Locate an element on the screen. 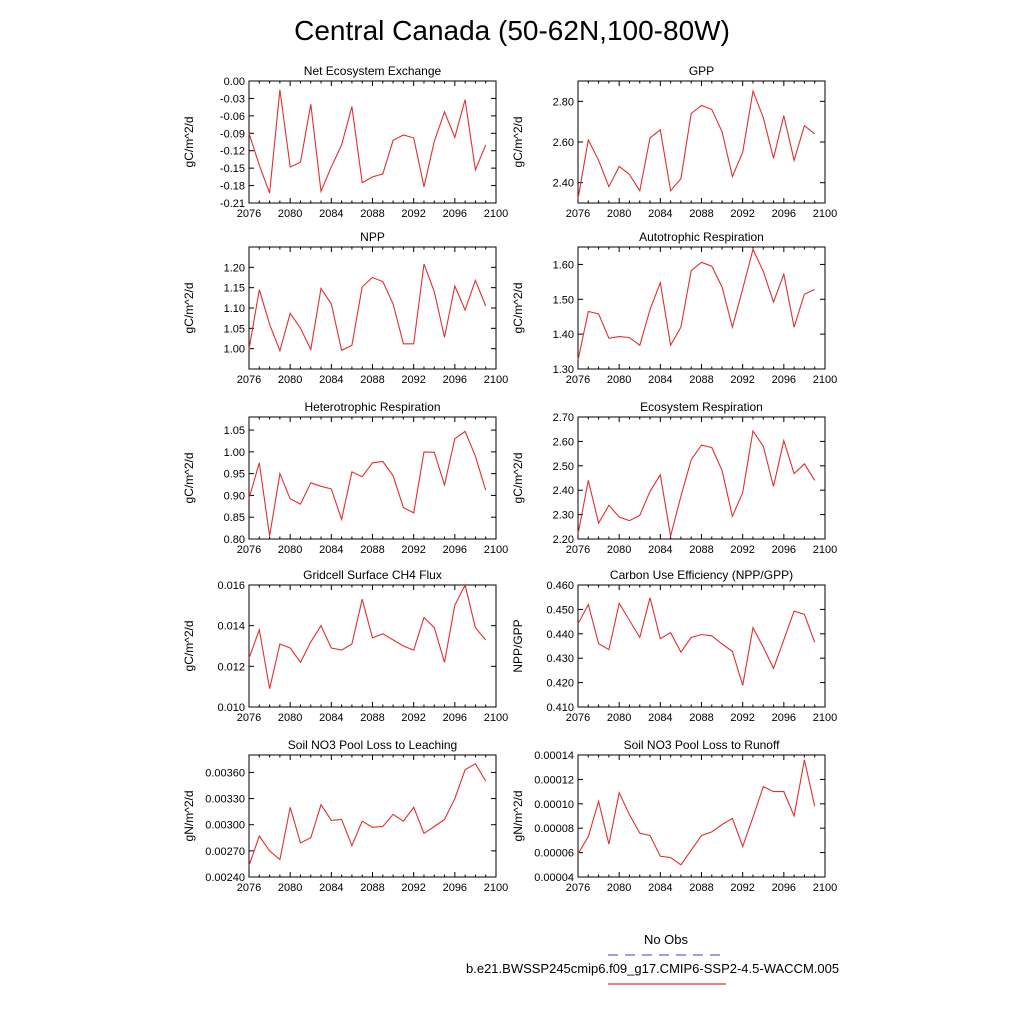  y-tick-label: 0.00006 is located at coordinates (554, 854).